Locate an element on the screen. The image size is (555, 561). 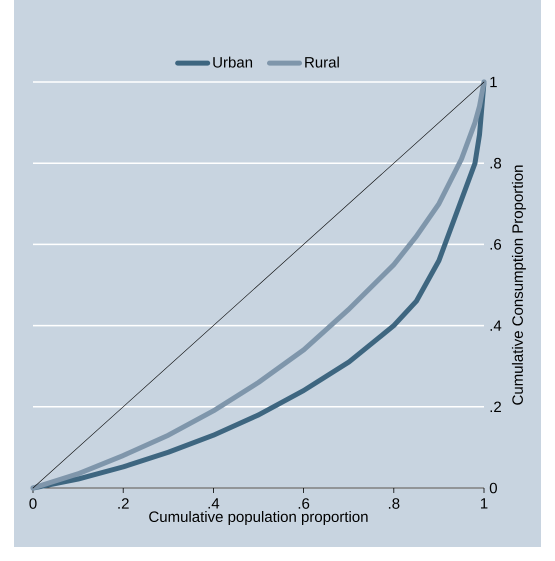
y-tick-label: .8 is located at coordinates (496, 163).